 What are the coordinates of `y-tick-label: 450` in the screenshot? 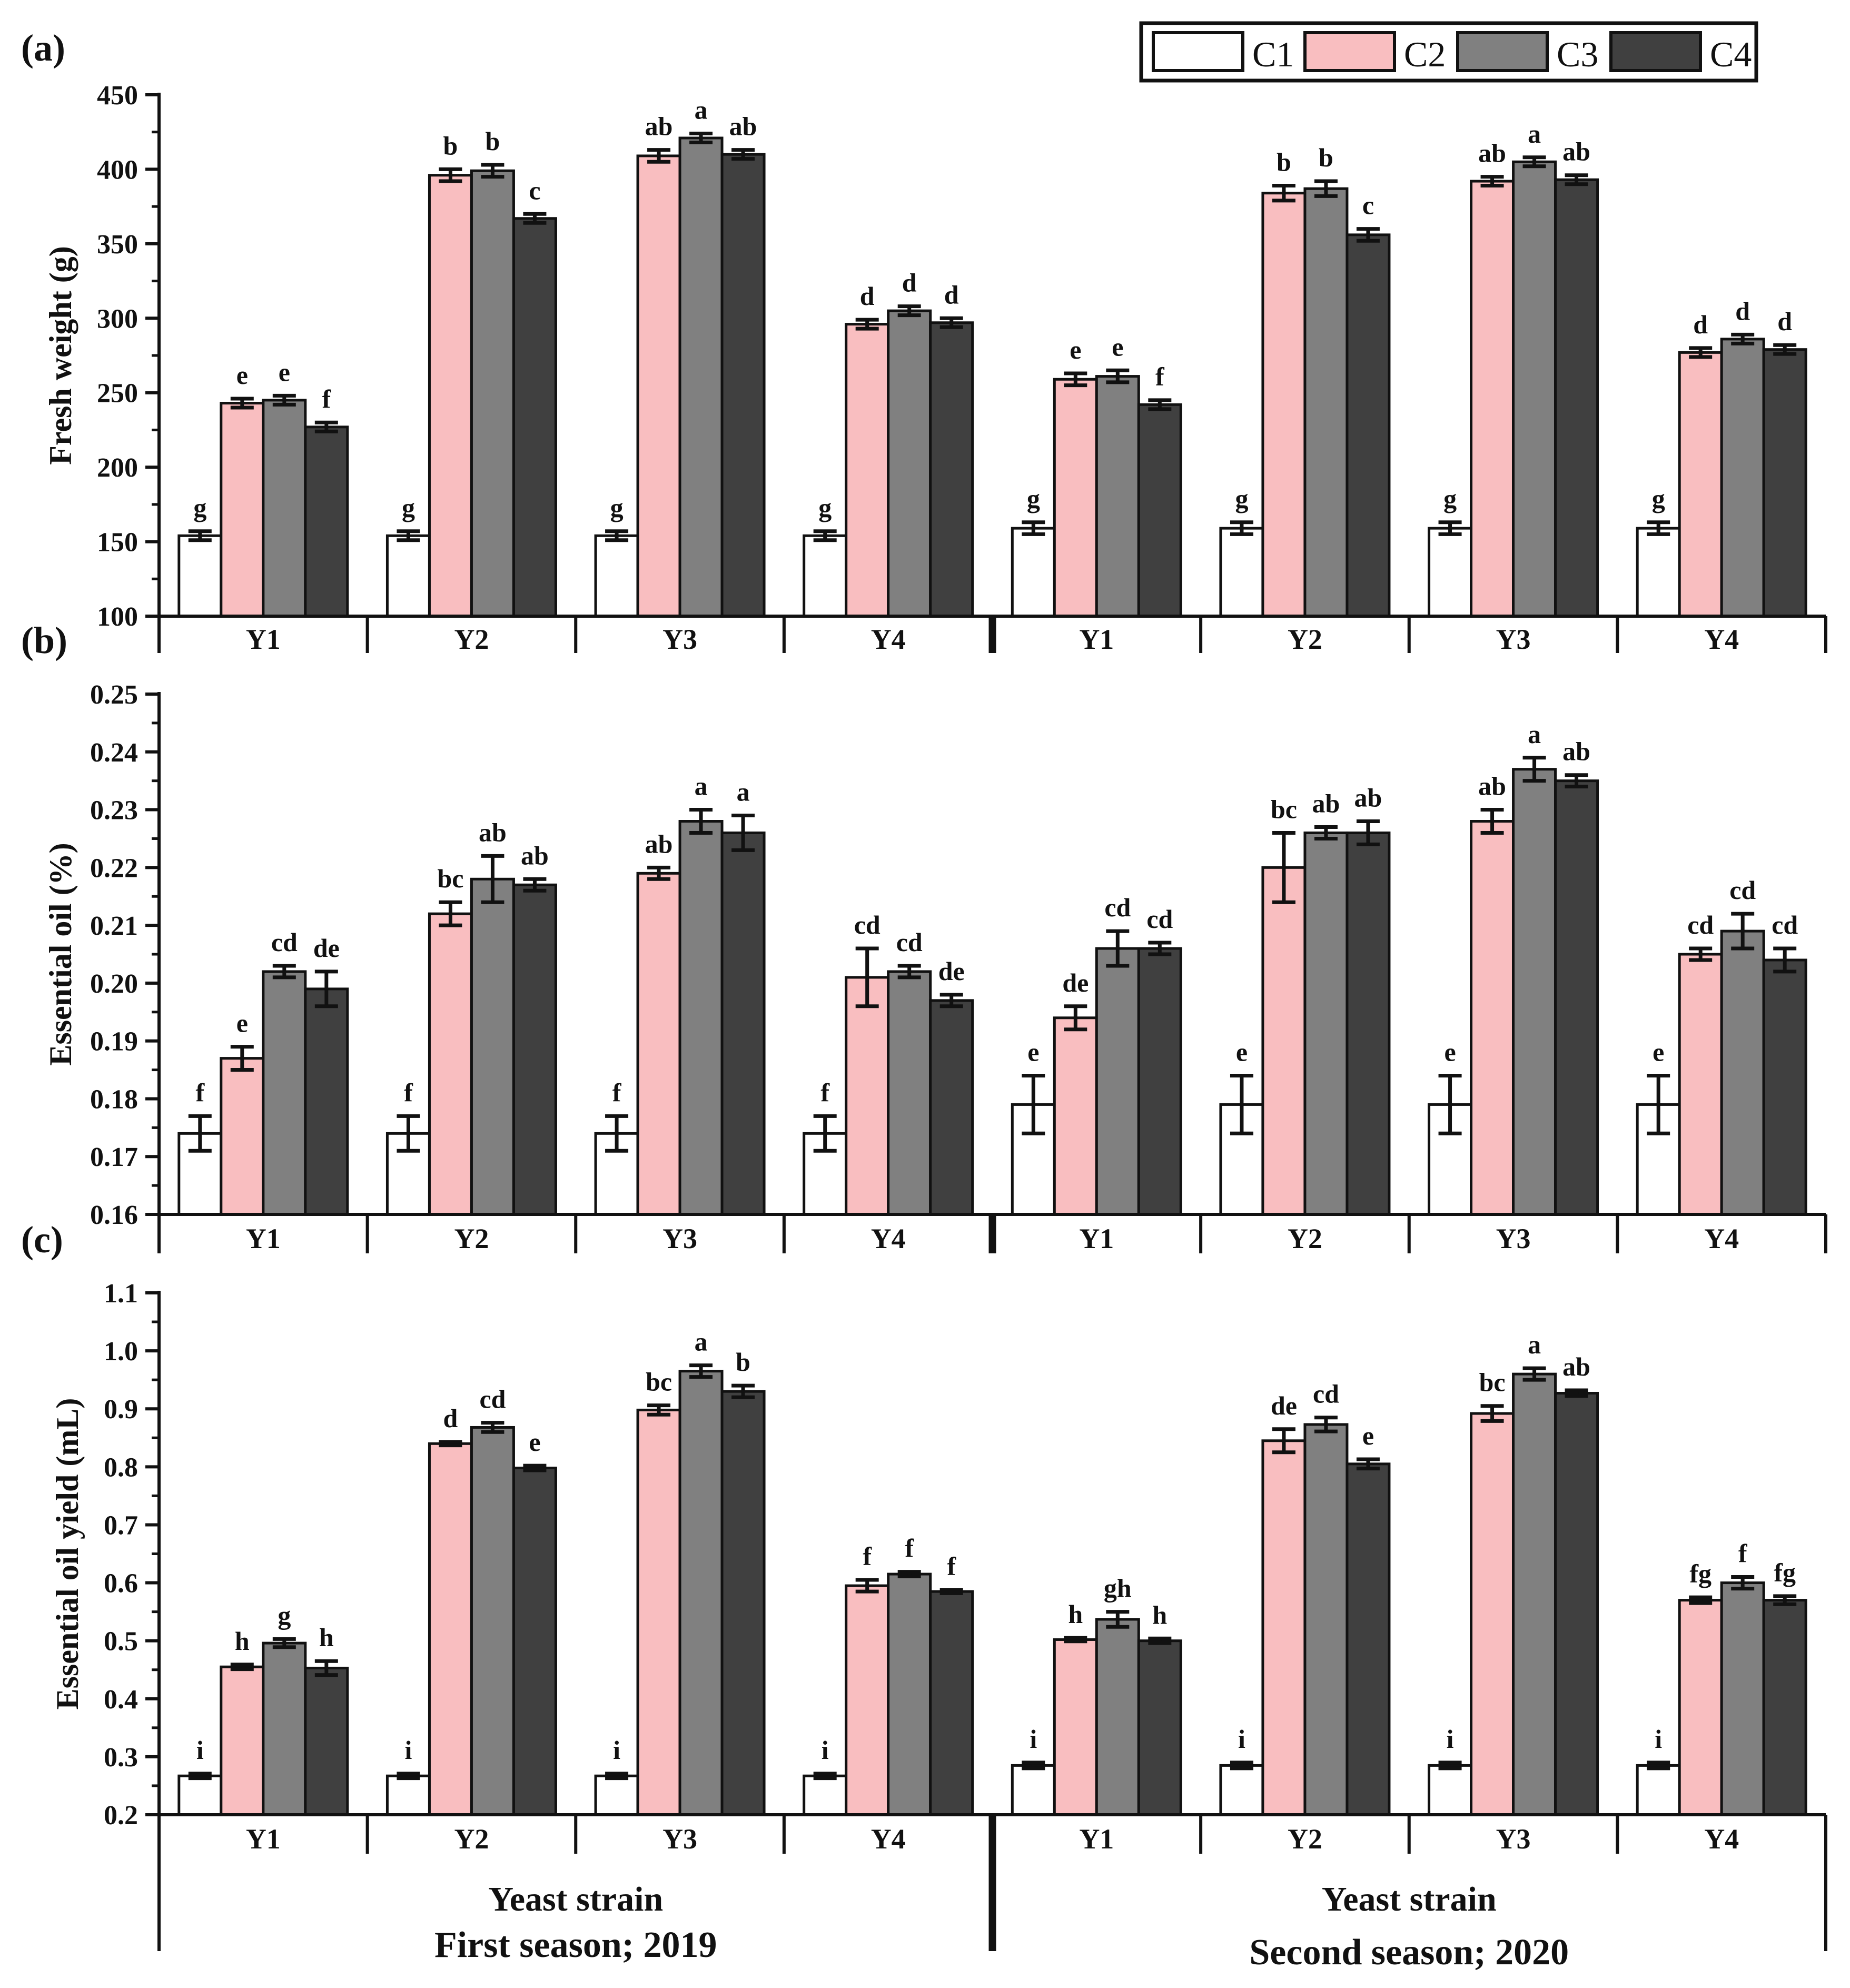 It's located at (117, 96).